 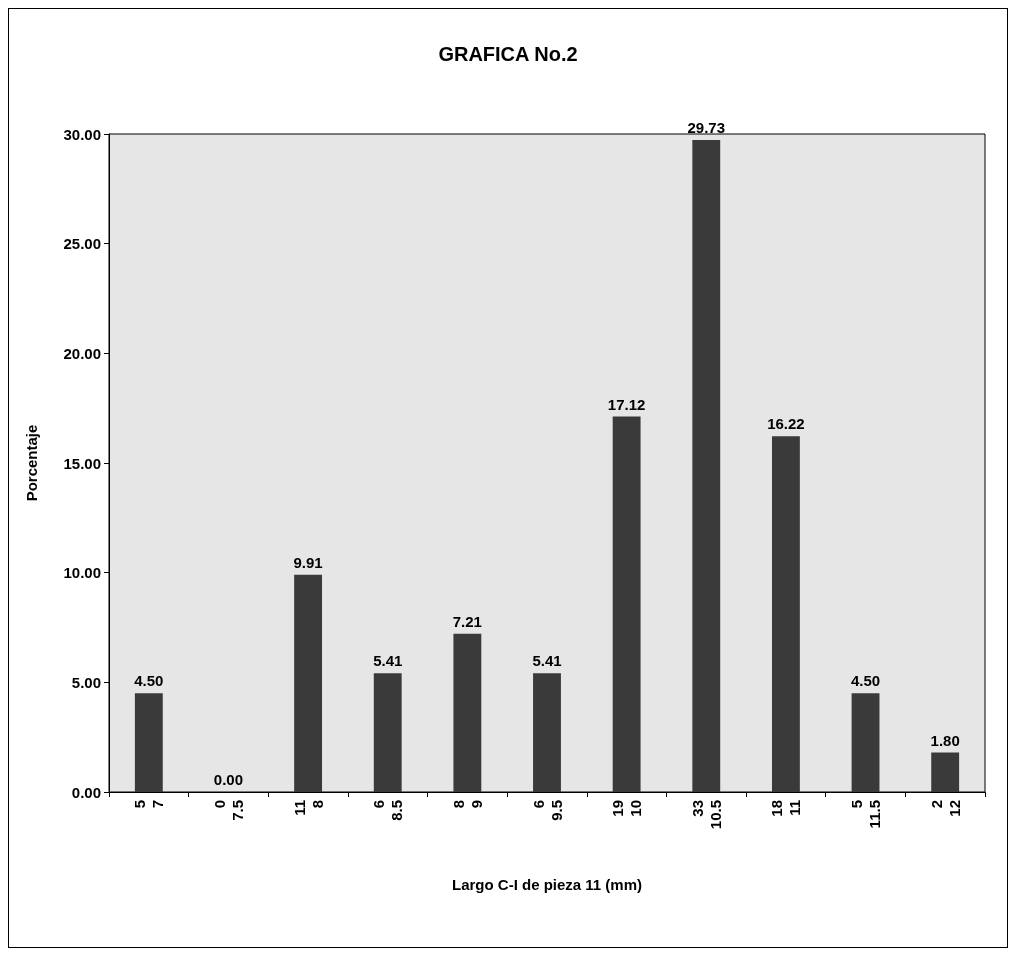 What do you see at coordinates (149, 804) in the screenshot?
I see `x-tick-label: 5 7` at bounding box center [149, 804].